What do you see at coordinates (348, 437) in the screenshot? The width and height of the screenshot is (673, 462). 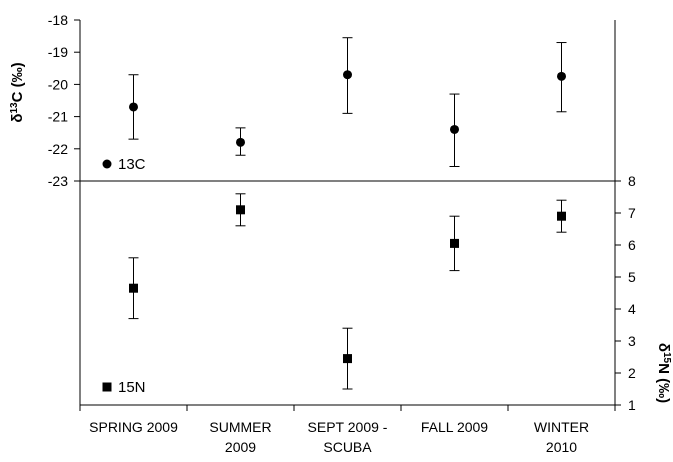 I see `x-tick-label-2: SEPT 2009 -SCUBA` at bounding box center [348, 437].